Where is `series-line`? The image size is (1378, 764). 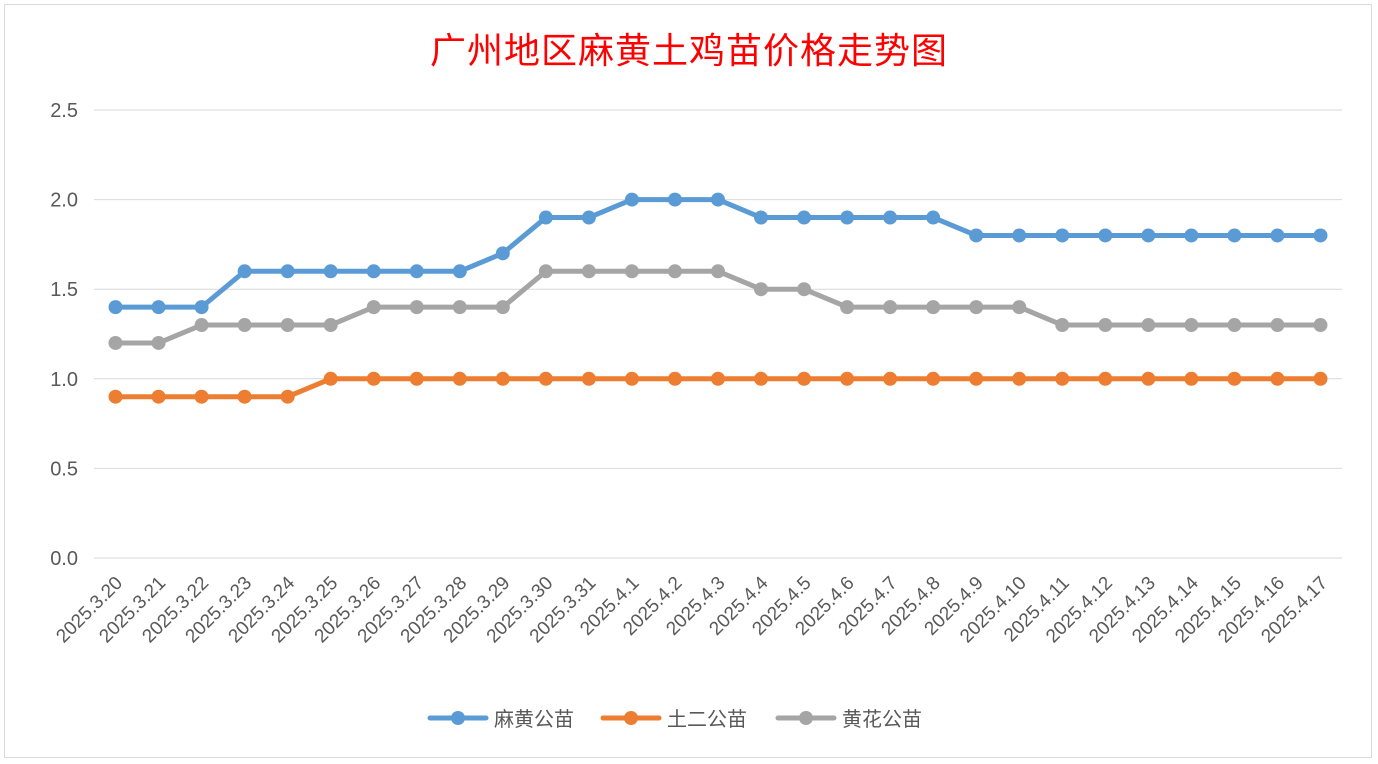 series-line is located at coordinates (718, 253).